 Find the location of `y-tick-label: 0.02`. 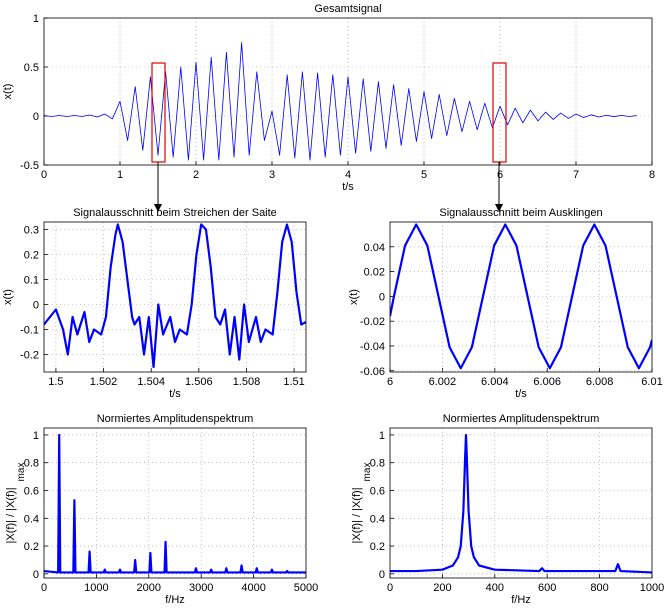

y-tick-label: 0.02 is located at coordinates (374, 273).